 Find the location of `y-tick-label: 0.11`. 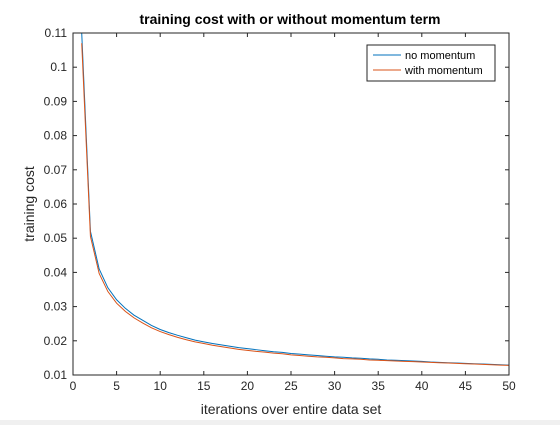

y-tick-label: 0.11 is located at coordinates (56, 33).